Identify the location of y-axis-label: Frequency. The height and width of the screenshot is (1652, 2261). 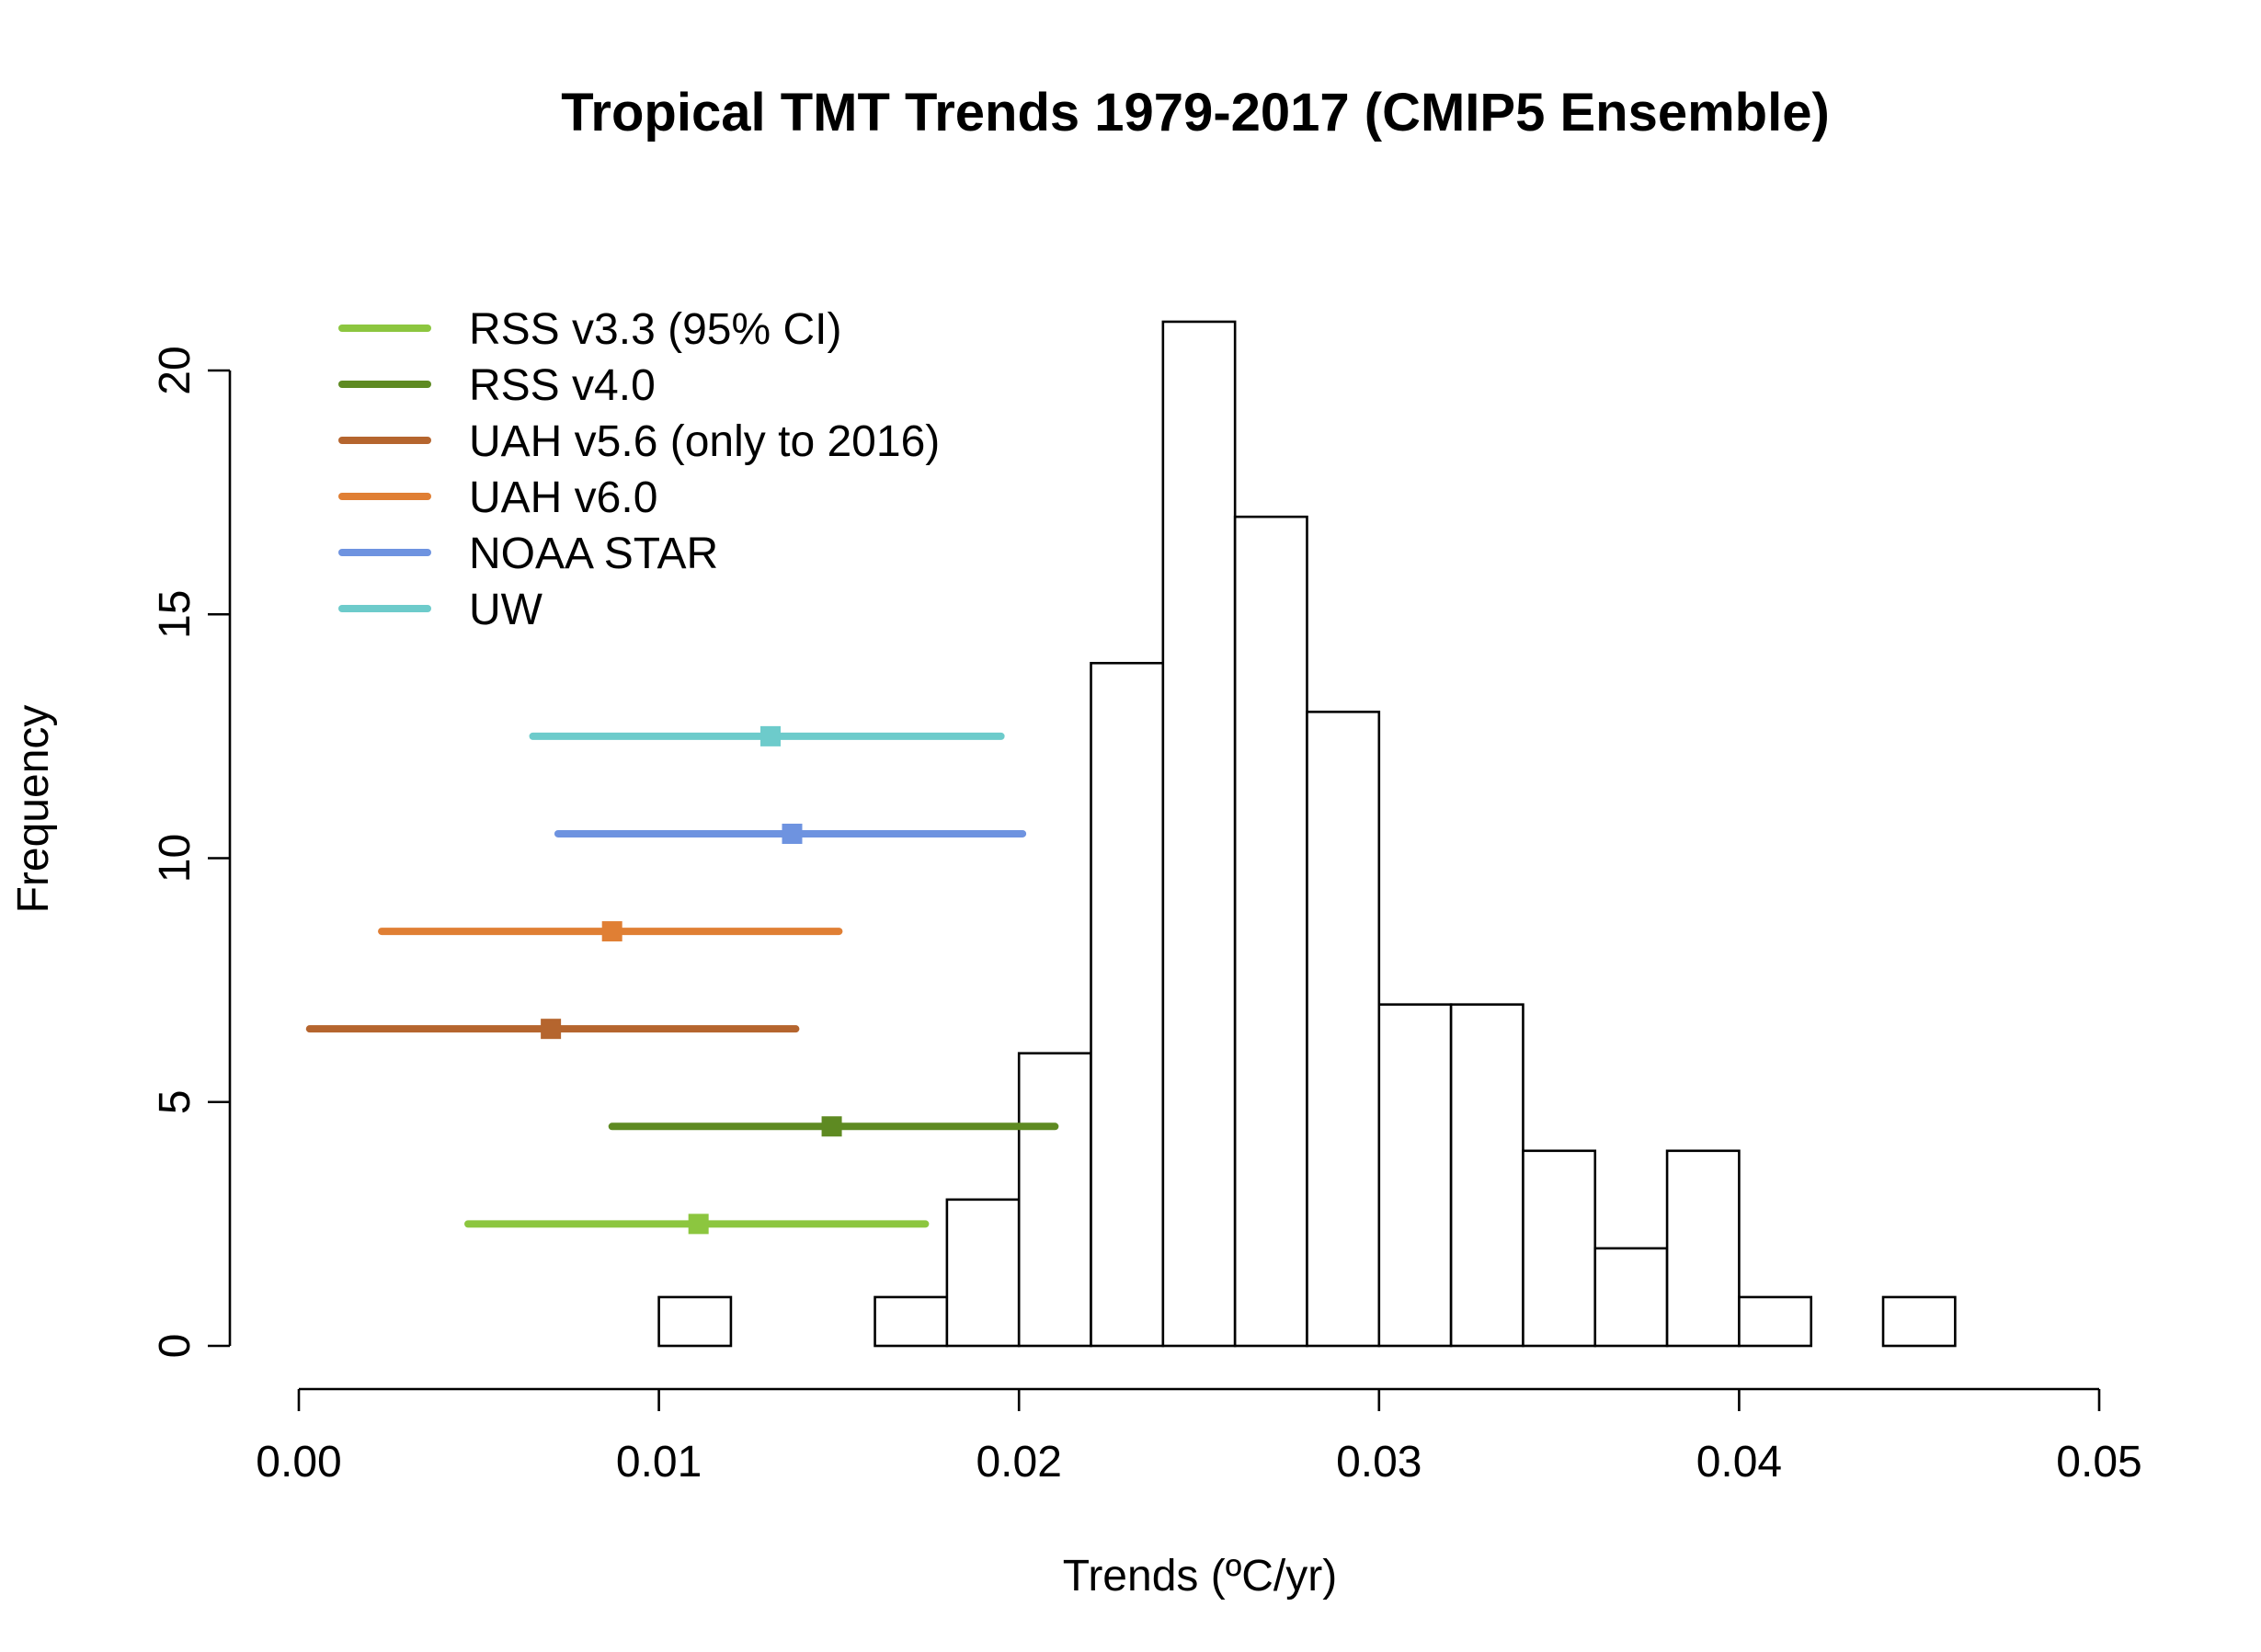
(33, 809).